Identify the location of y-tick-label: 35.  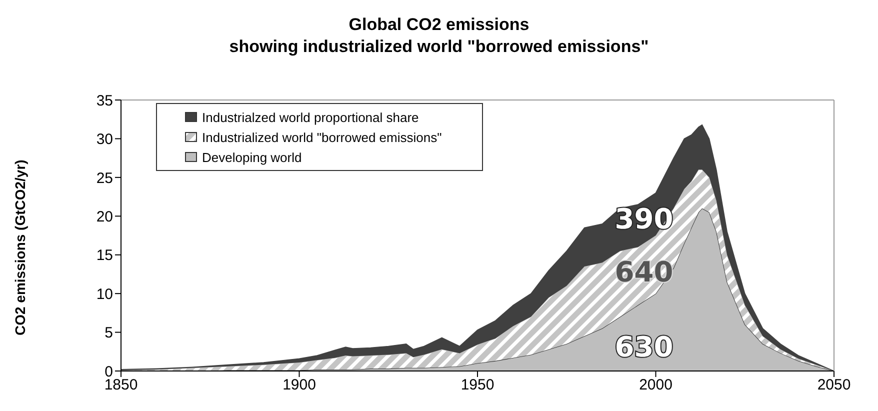
(104, 101).